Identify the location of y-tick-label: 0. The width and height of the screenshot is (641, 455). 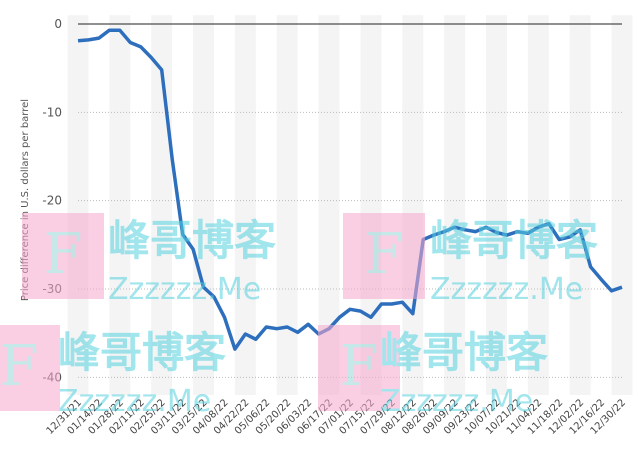
(58, 24).